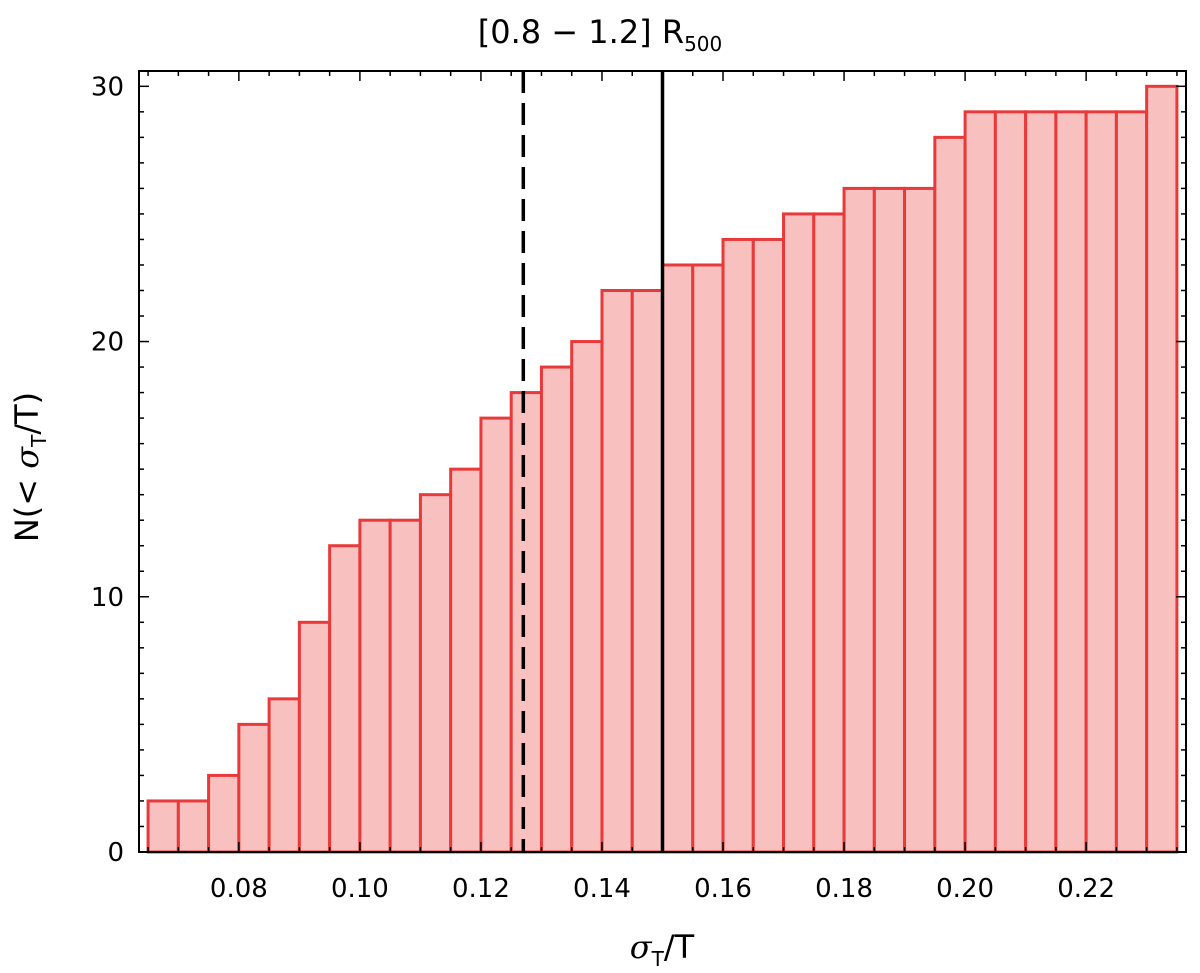 This screenshot has height=973, width=1200. I want to click on y-tick-labels: 0 10 20 30, so click(107, 470).